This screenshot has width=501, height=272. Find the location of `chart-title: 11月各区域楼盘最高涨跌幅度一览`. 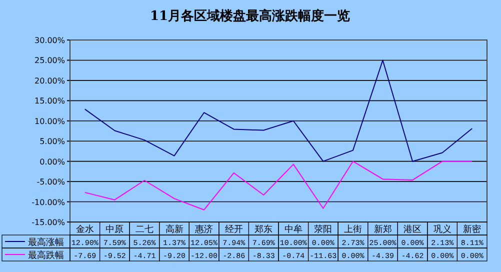

chart-title: 11月各区域楼盘最高涨跌幅度一览 is located at coordinates (250, 16).